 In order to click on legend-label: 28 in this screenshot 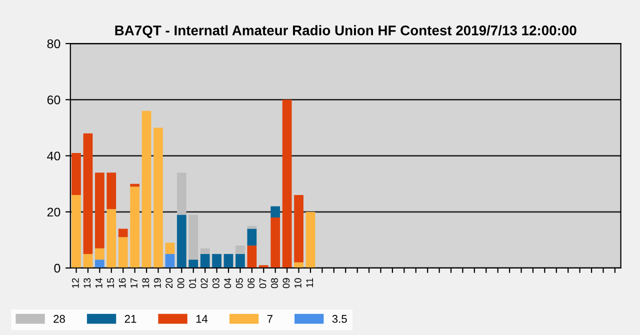, I will do `click(59, 318)`.